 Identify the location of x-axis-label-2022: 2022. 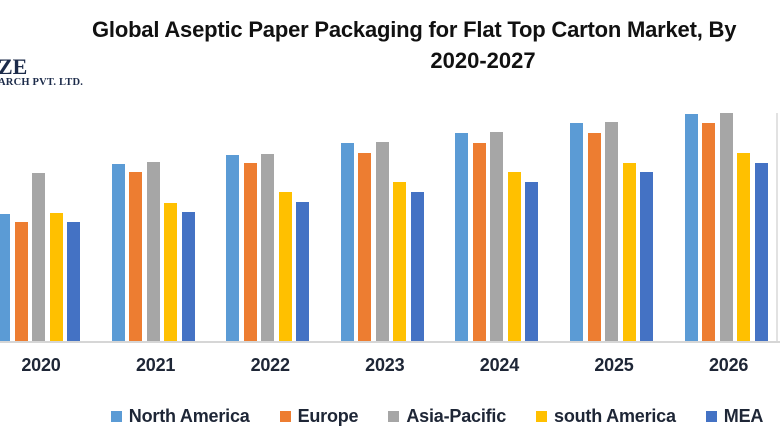
(270, 365).